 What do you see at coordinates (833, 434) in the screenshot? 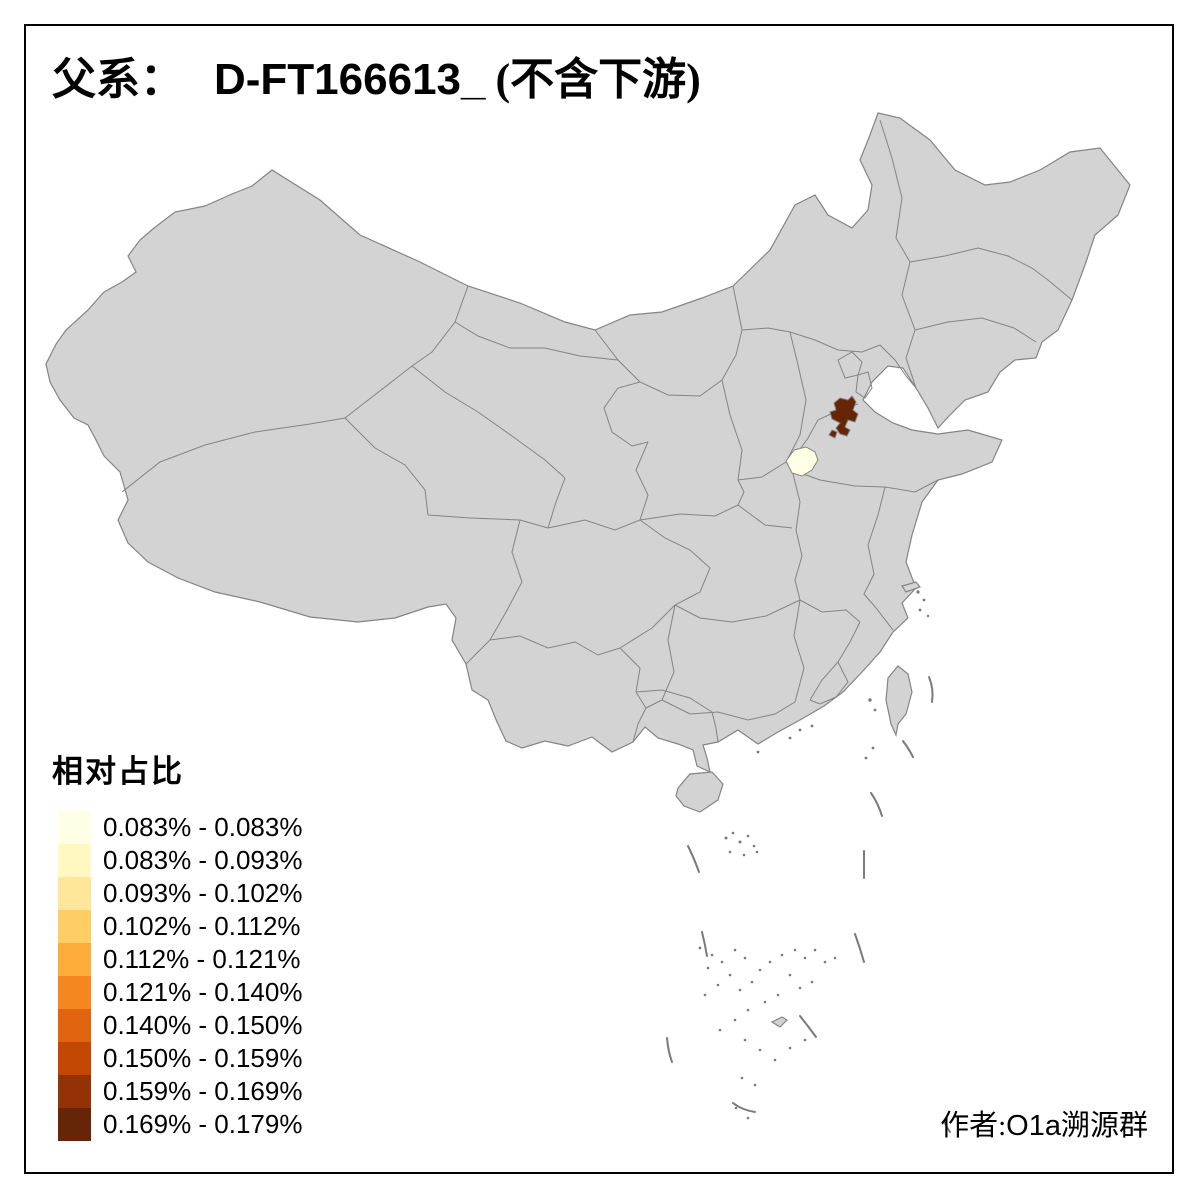
I see `highlighted-prefecture-dark-islet` at bounding box center [833, 434].